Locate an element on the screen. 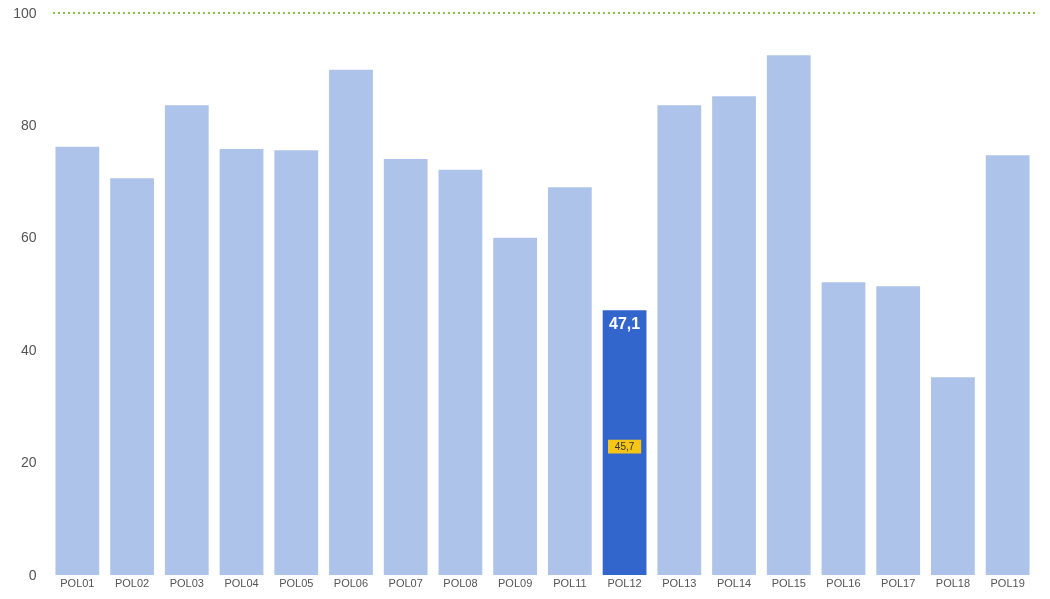 This screenshot has width=1050, height=599. x-tick-label: POL19 is located at coordinates (1007, 582).